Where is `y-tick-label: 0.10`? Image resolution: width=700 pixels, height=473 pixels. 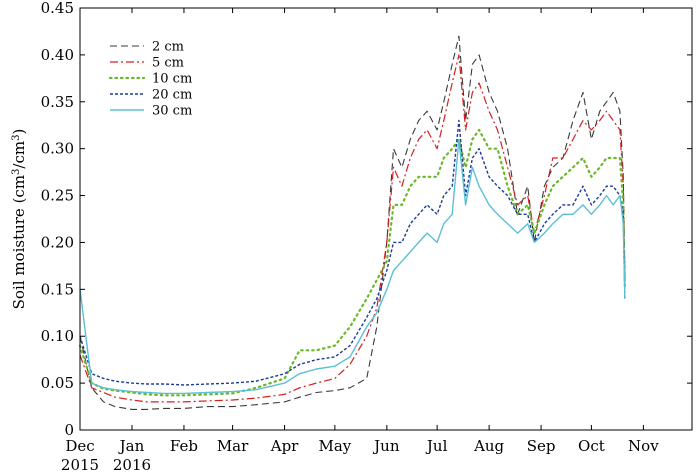 y-tick-label: 0.10 is located at coordinates (57, 336).